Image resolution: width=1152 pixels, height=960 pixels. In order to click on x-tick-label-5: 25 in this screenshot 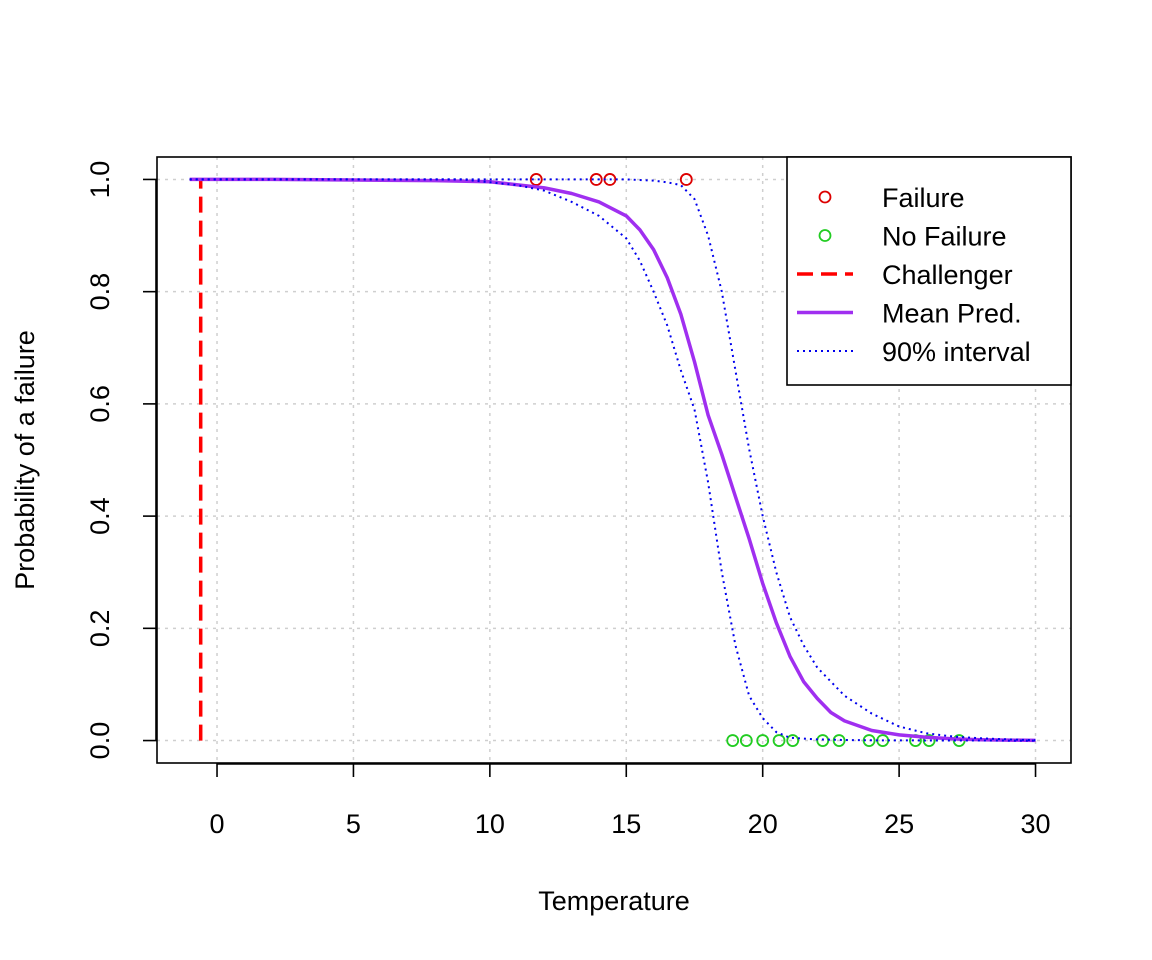, I will do `click(899, 824)`.